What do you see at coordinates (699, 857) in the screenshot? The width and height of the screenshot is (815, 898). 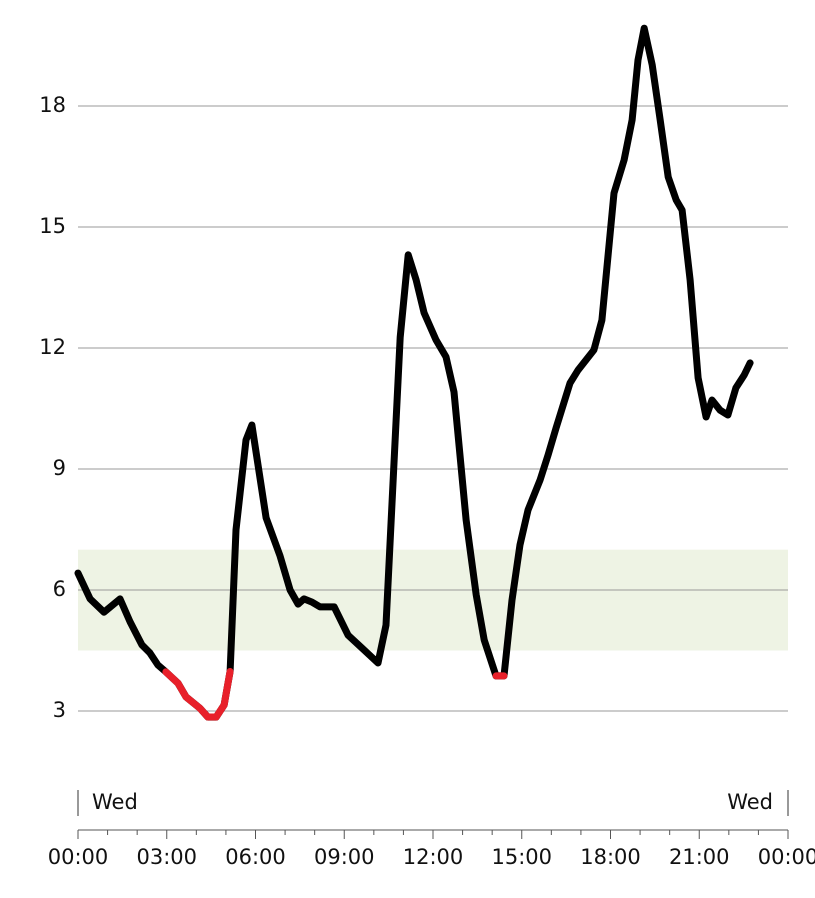 I see `x-tick-label: 21:00` at bounding box center [699, 857].